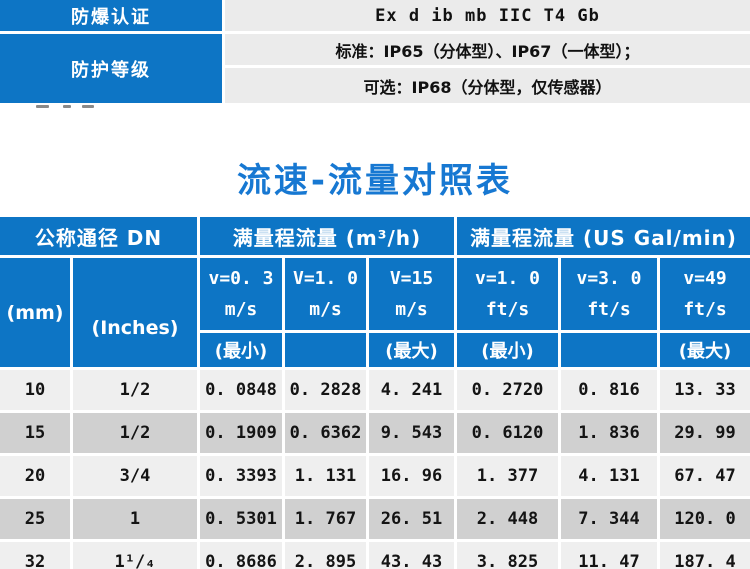 The image size is (750, 569). What do you see at coordinates (487, 85) in the screenshot?
I see `spec-protection-optional-value: 可选：IP68（分体型，仅传感器）` at bounding box center [487, 85].